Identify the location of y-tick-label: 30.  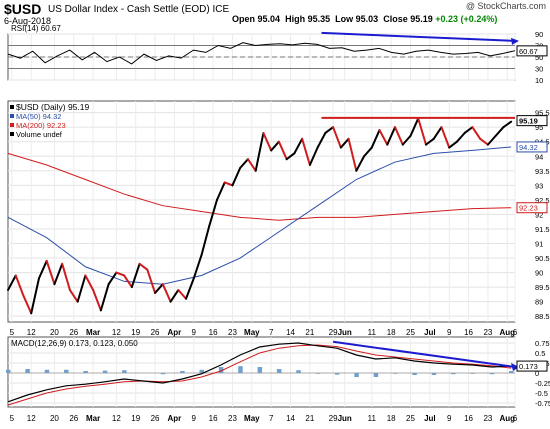
(539, 69).